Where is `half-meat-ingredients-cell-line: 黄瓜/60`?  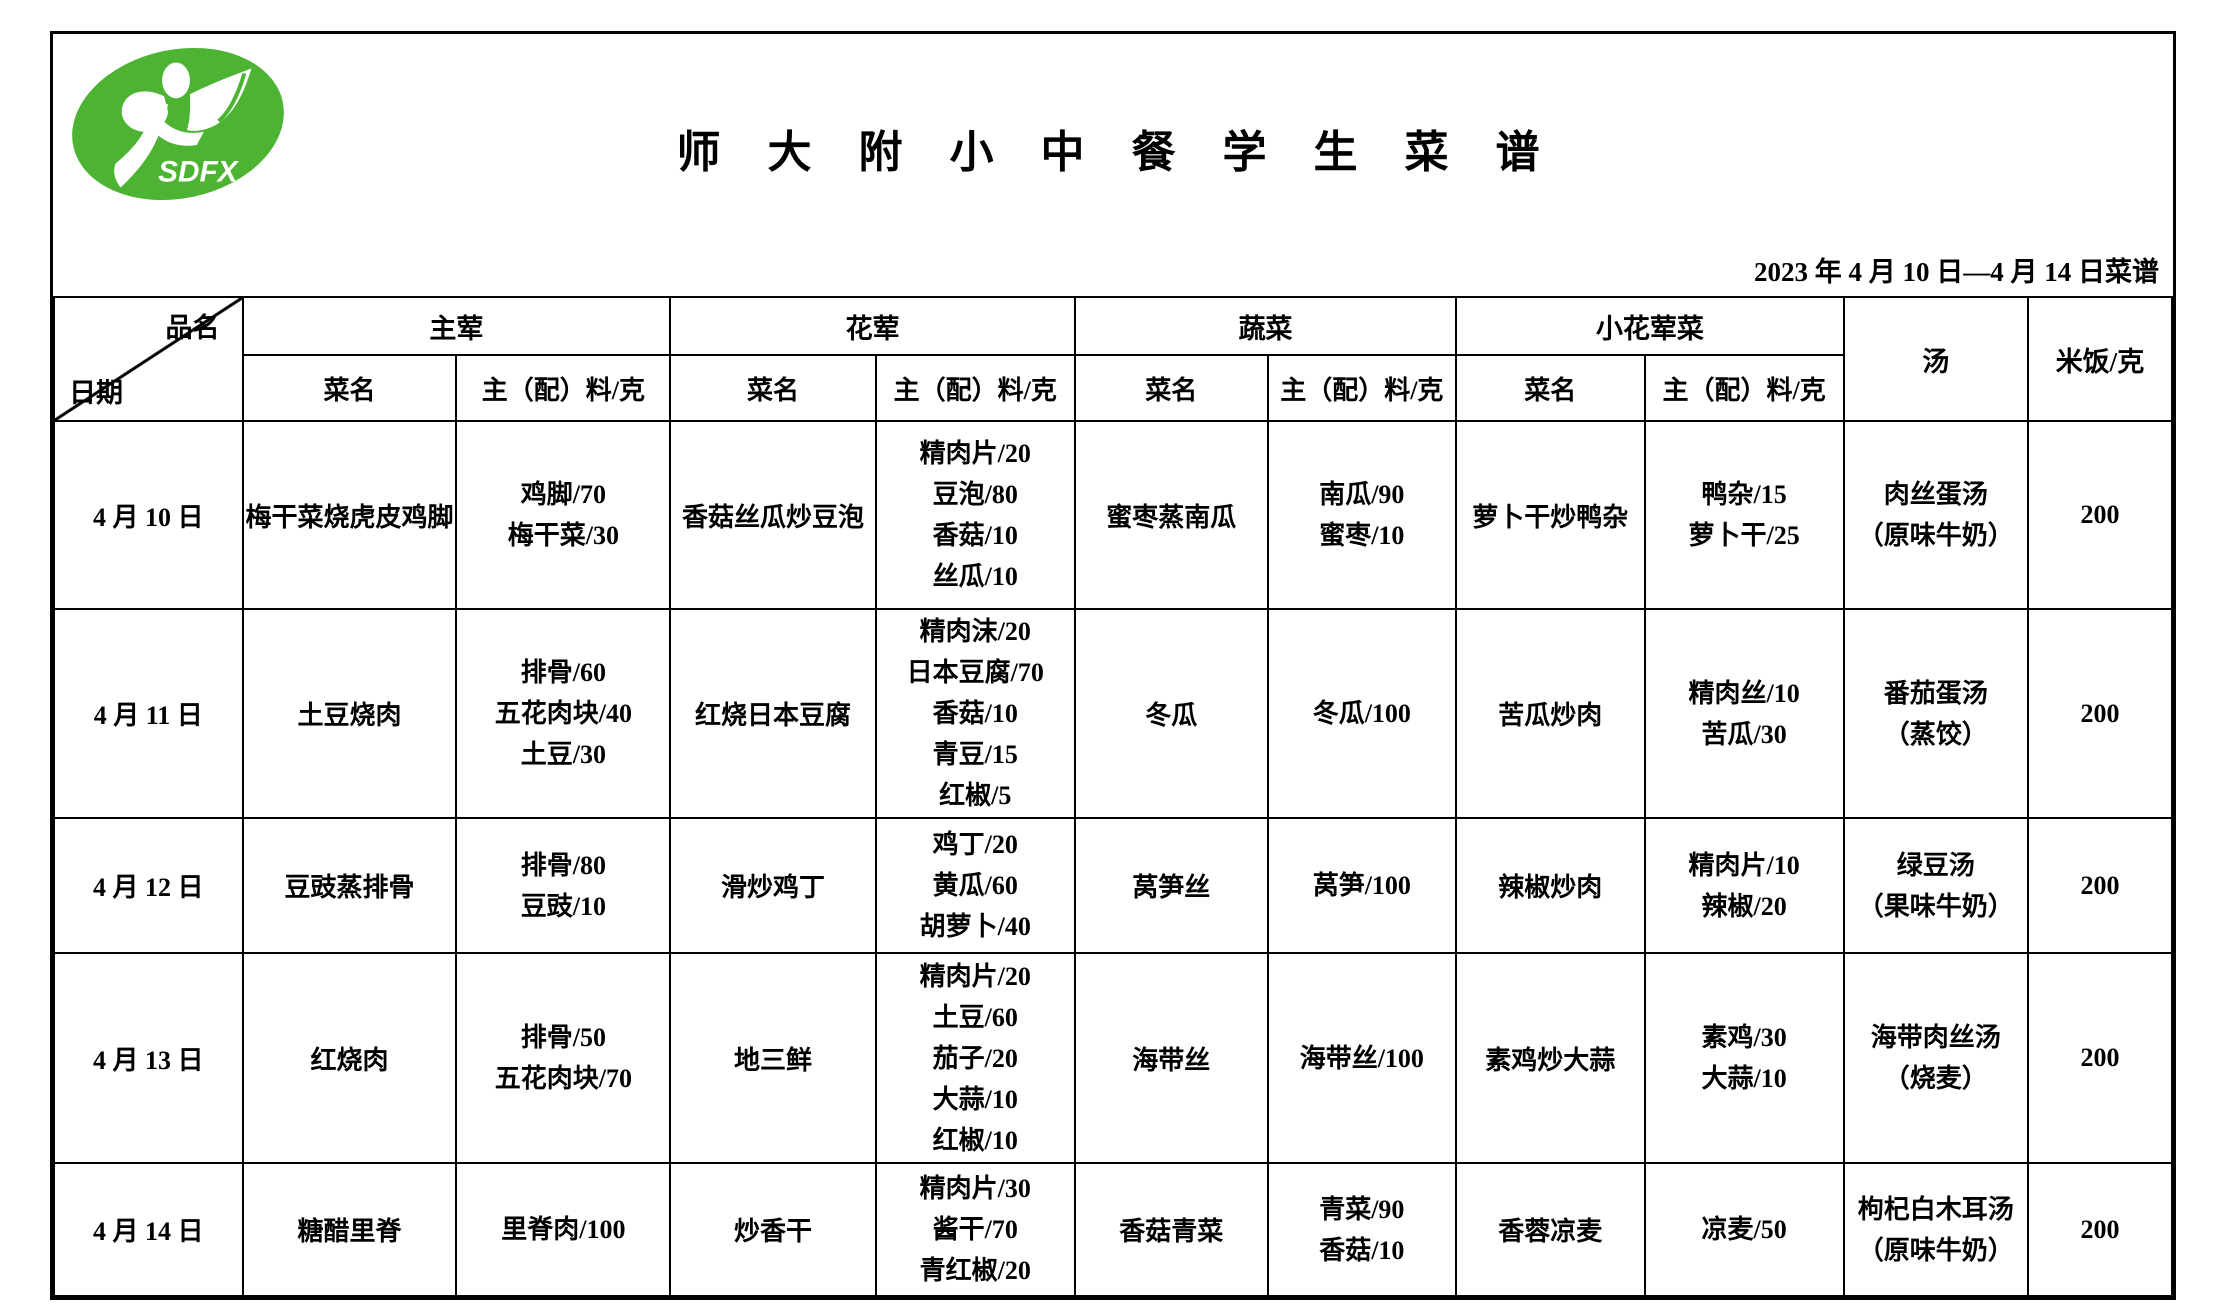 half-meat-ingredients-cell-line: 黄瓜/60 is located at coordinates (975, 885).